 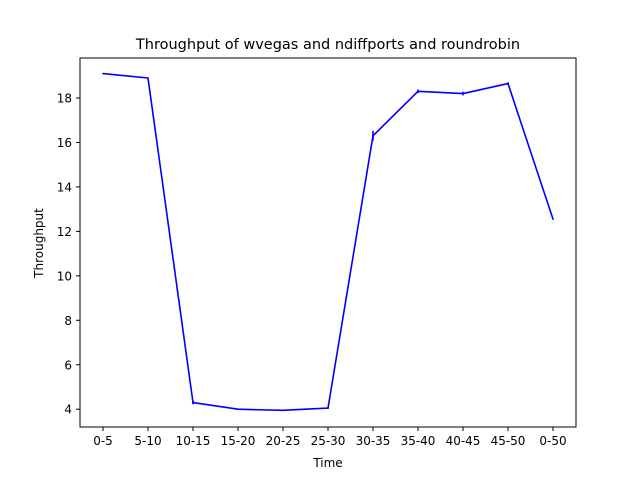 I want to click on y-tick-label: 6, so click(x=68, y=365).